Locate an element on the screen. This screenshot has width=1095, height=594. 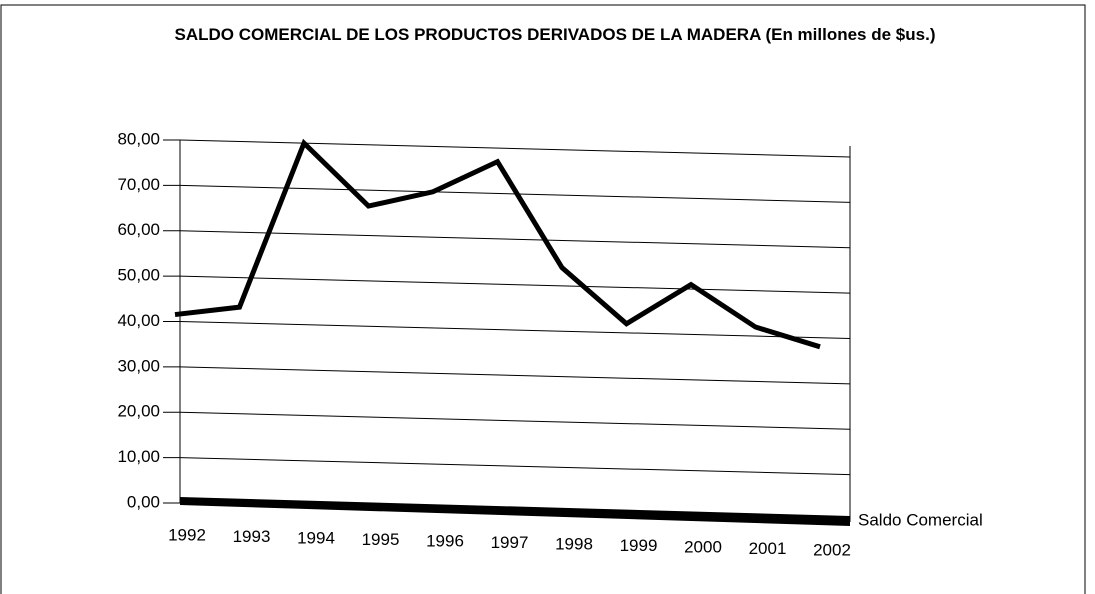
y-tick-label: 40,00 is located at coordinates (138, 320).